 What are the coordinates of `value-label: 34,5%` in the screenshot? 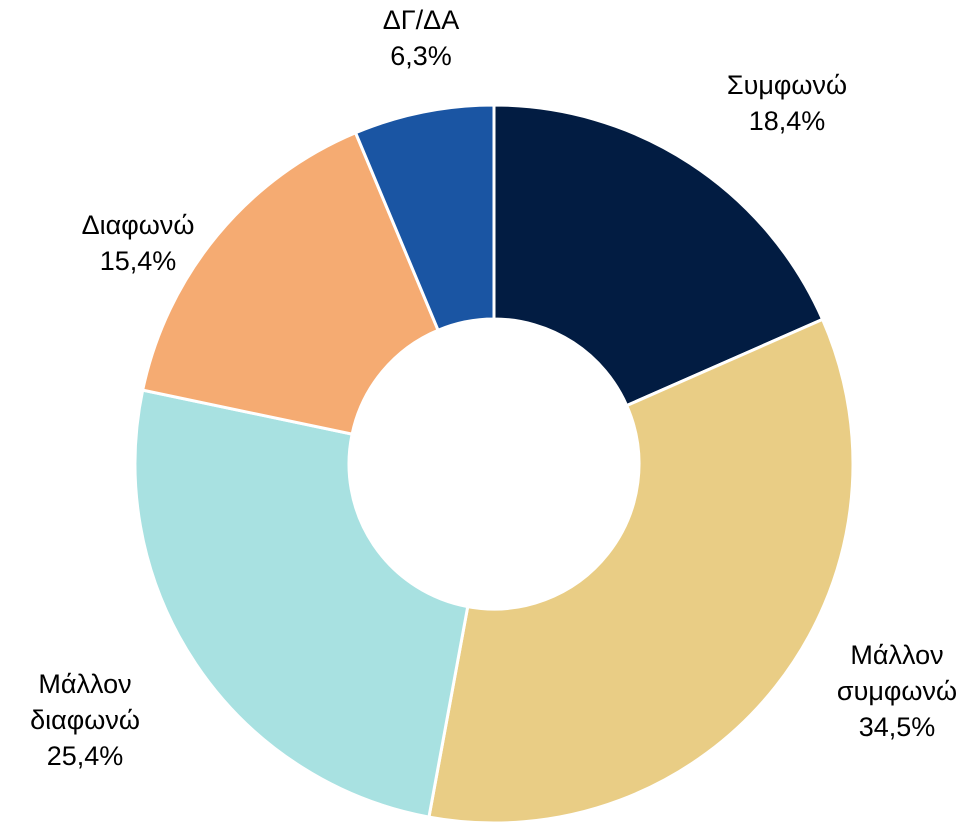 It's located at (897, 727).